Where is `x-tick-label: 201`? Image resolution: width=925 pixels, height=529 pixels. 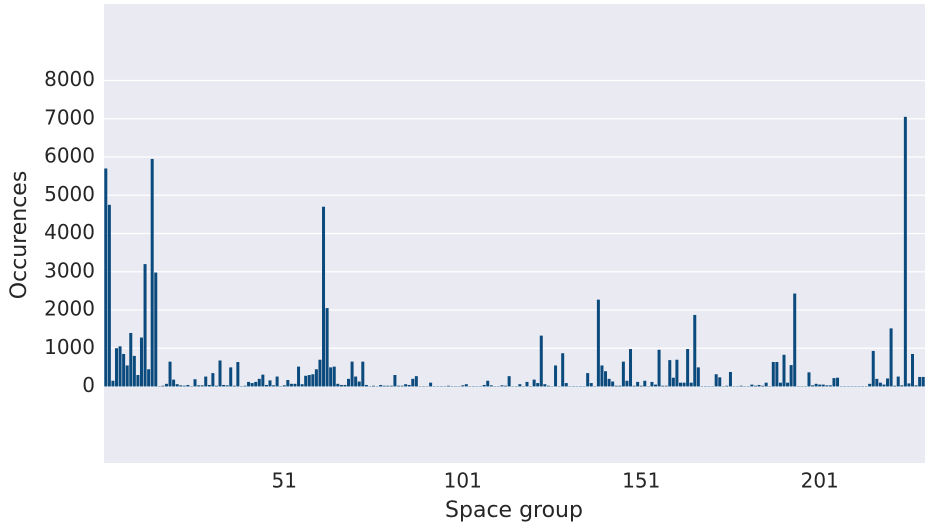
x-tick-label: 201 is located at coordinates (820, 481).